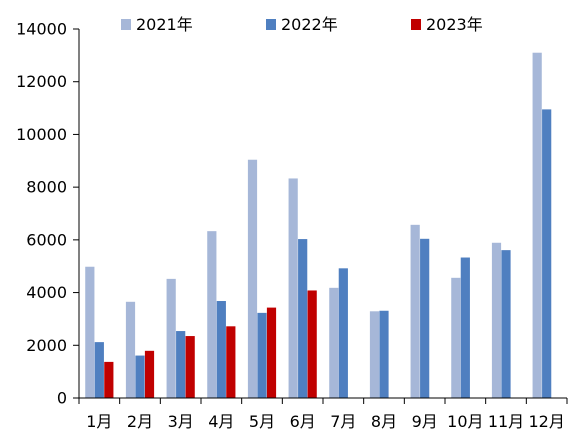 This screenshot has height=445, width=588. What do you see at coordinates (415, 311) in the screenshot?
I see `bar-2021年-9月` at bounding box center [415, 311].